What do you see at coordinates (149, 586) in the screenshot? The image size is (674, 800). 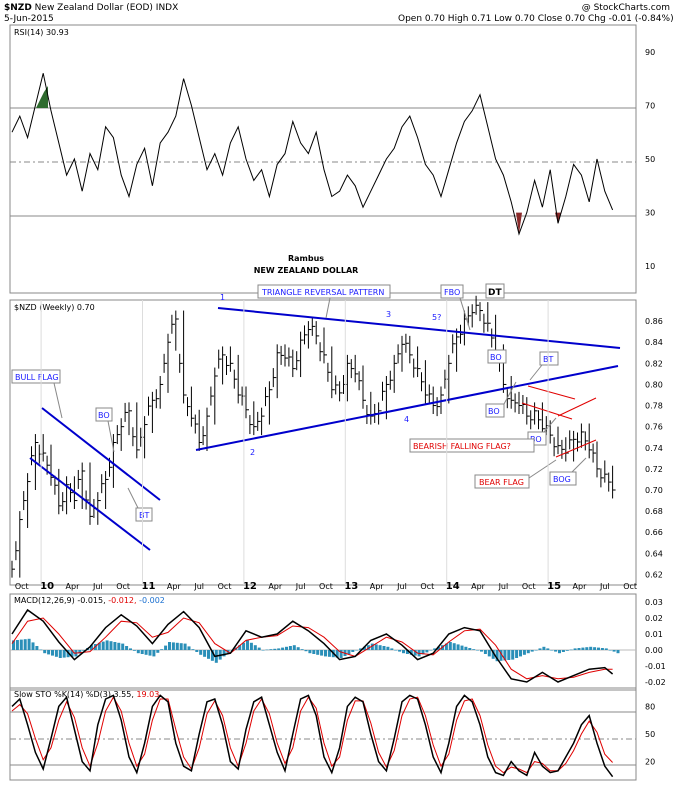 I see `x-tick-label: 11` at bounding box center [149, 586].